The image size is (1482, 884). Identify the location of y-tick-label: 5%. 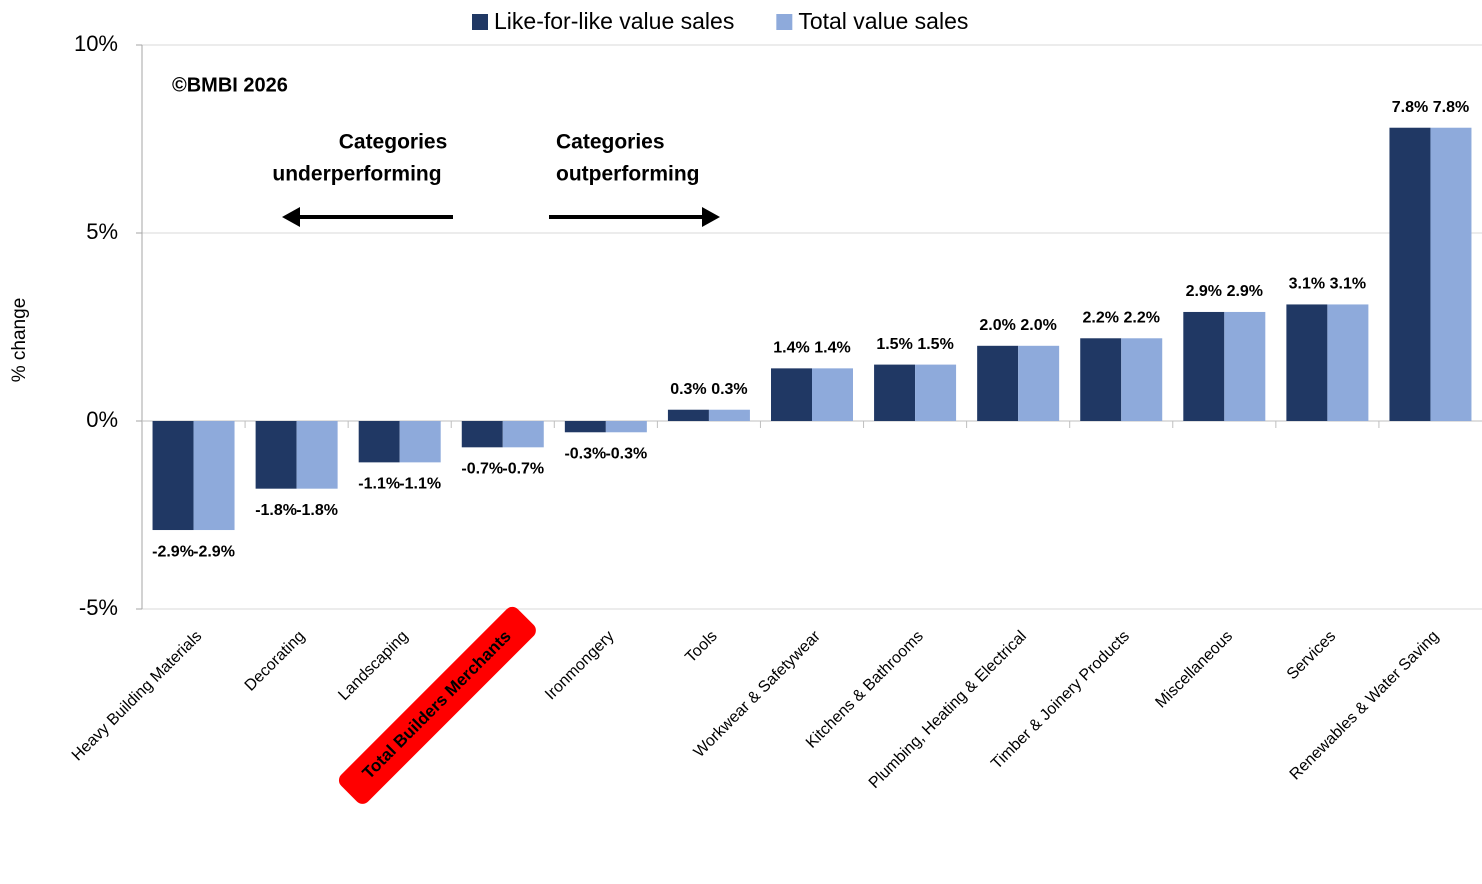
(102, 231).